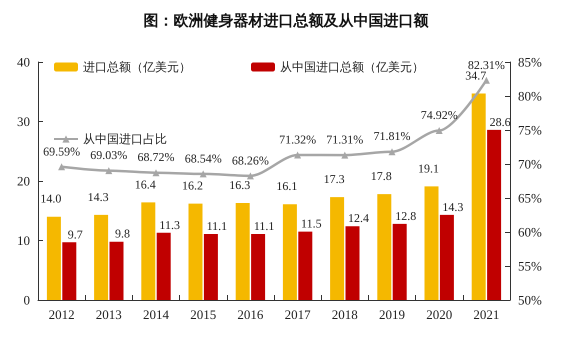 The image size is (572, 344). Describe the element at coordinates (192, 185) in the screenshot. I see `data-label: 16.2` at that location.